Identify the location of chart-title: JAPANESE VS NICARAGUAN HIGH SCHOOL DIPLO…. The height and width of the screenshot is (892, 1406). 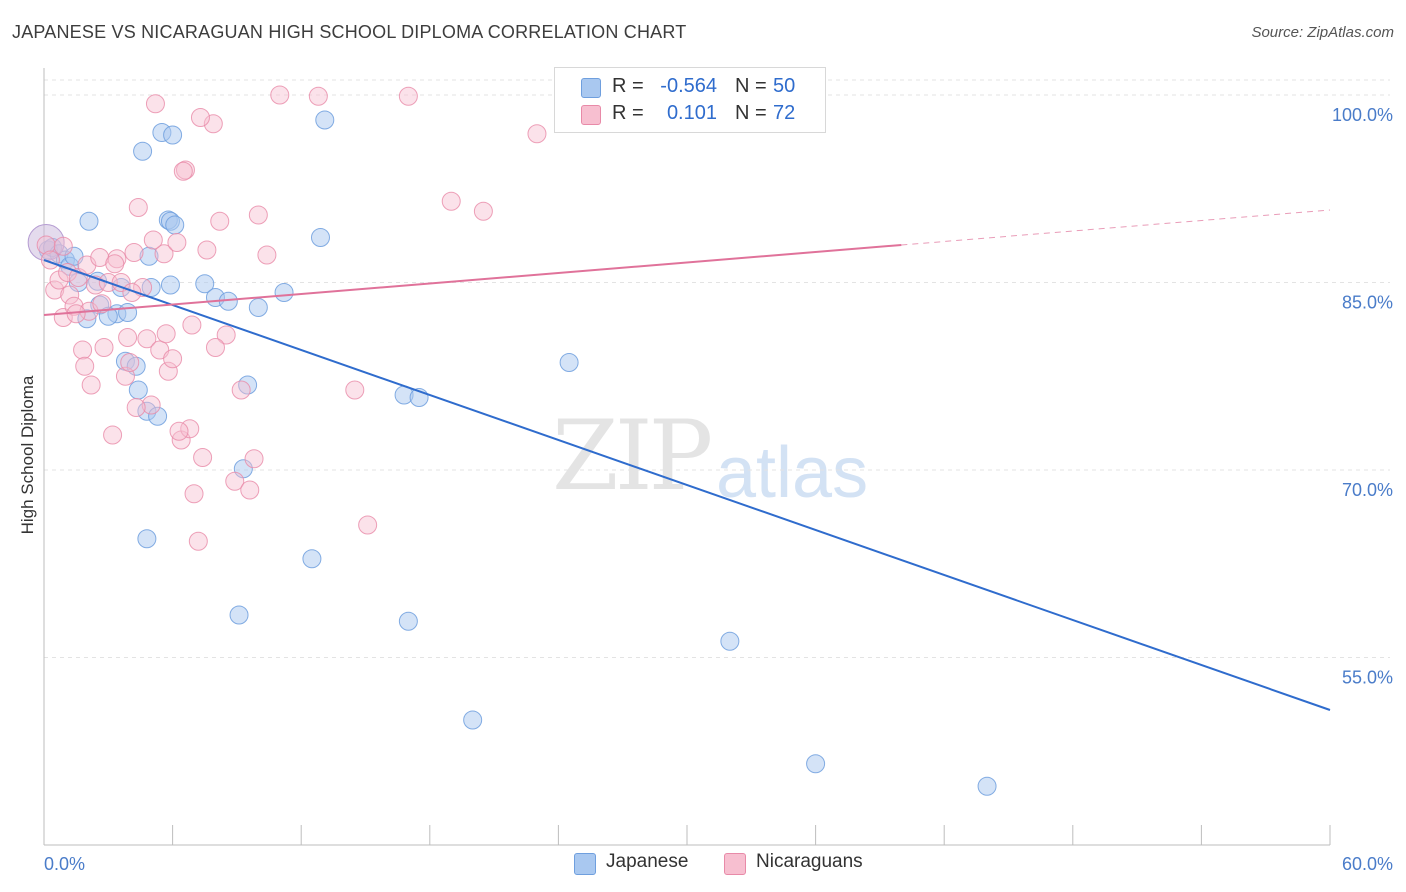
(349, 32).